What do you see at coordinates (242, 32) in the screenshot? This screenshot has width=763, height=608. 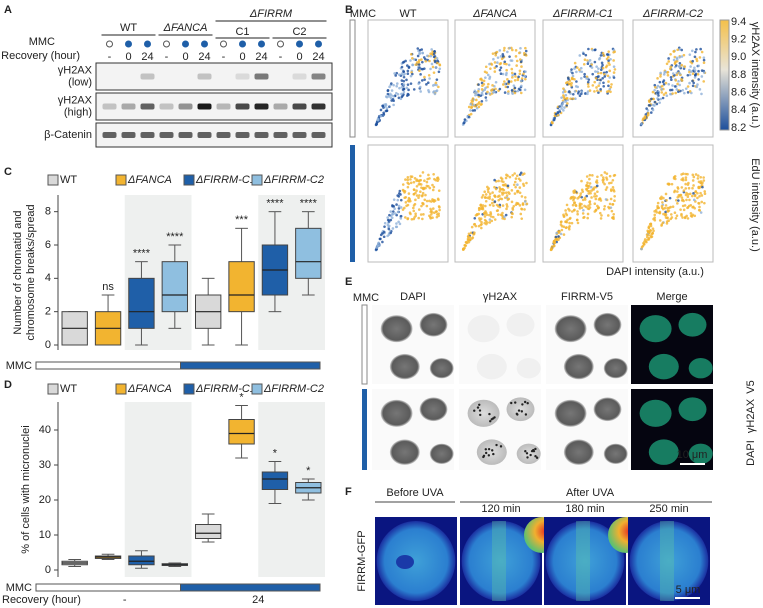 I see `group-label: C1` at bounding box center [242, 32].